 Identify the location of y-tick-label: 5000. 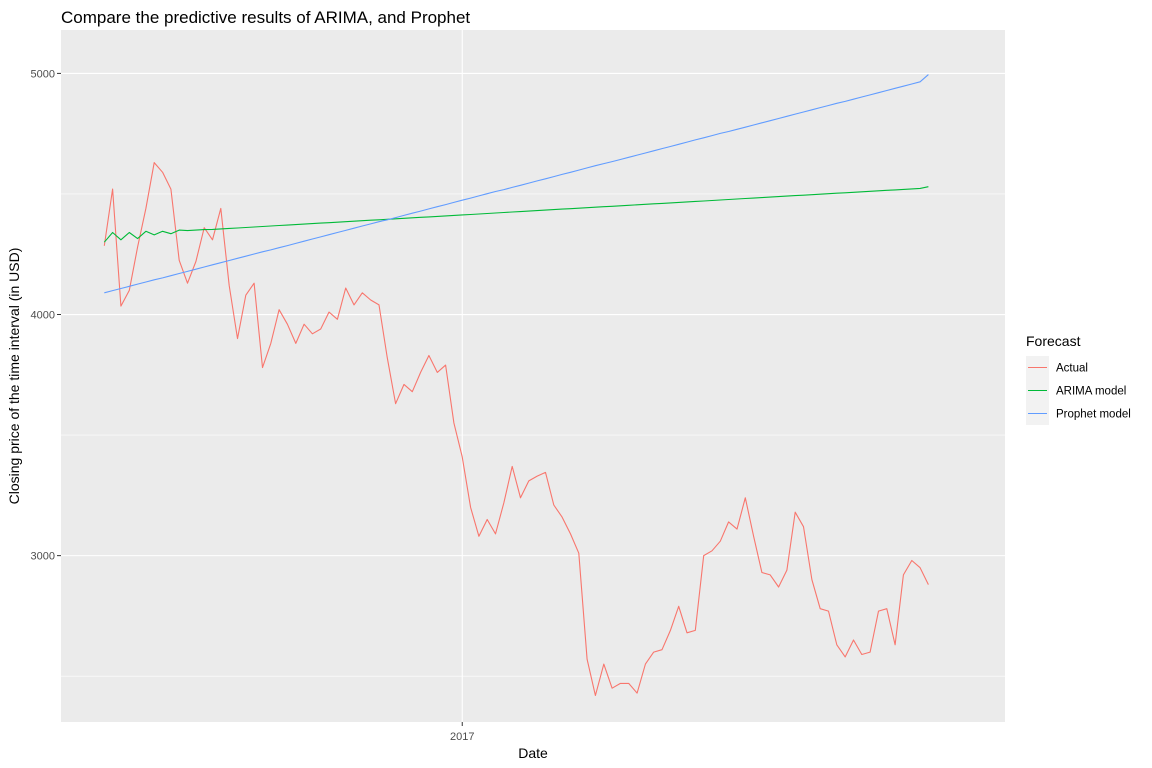
(43, 74).